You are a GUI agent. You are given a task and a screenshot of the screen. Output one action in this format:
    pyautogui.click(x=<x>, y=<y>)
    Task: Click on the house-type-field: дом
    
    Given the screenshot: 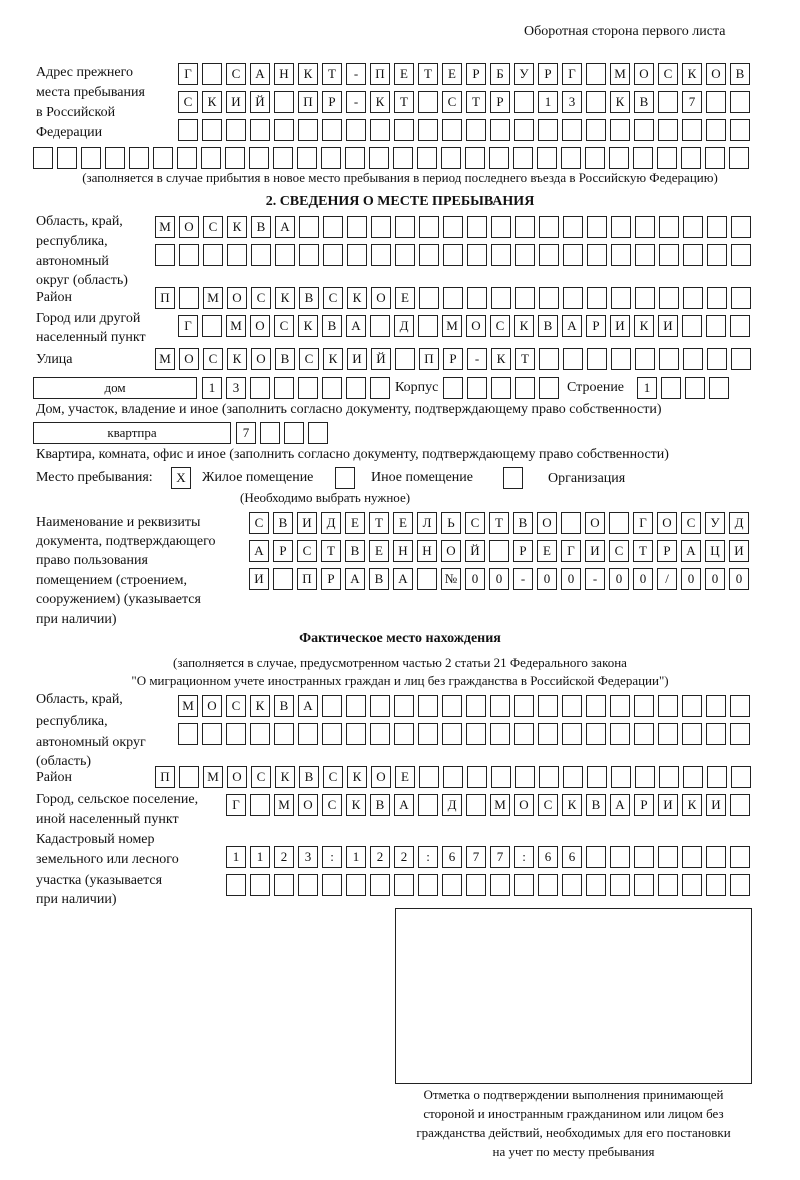 What is the action you would take?
    pyautogui.click(x=115, y=388)
    